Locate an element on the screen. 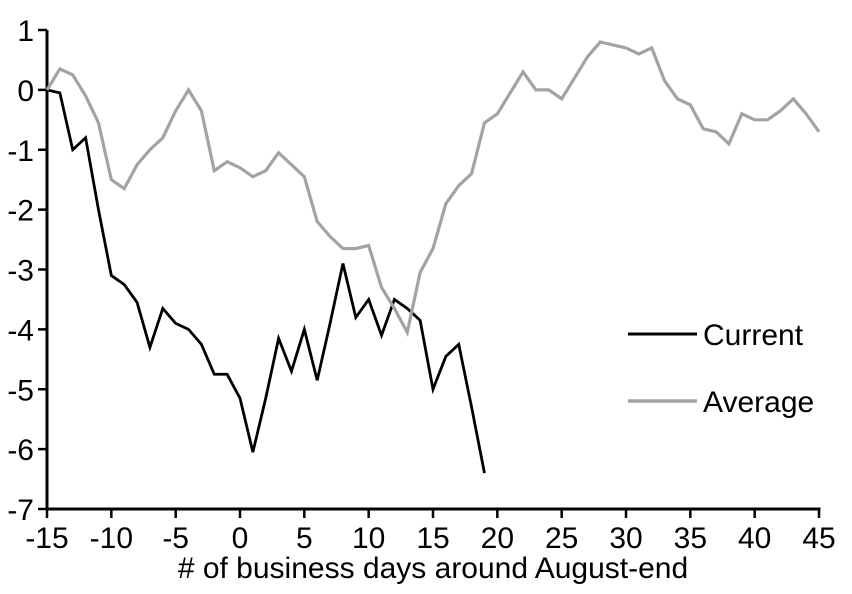 Image resolution: width=852 pixels, height=594 pixels. y-tick-label: 1 is located at coordinates (25, 31).